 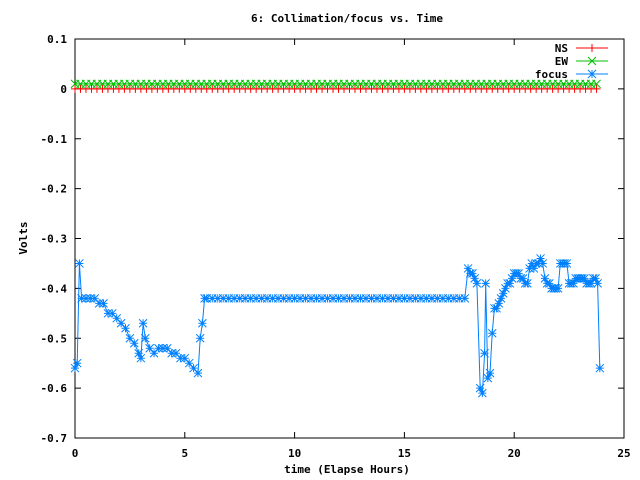 I want to click on x-tick-label: 20, so click(x=514, y=453).